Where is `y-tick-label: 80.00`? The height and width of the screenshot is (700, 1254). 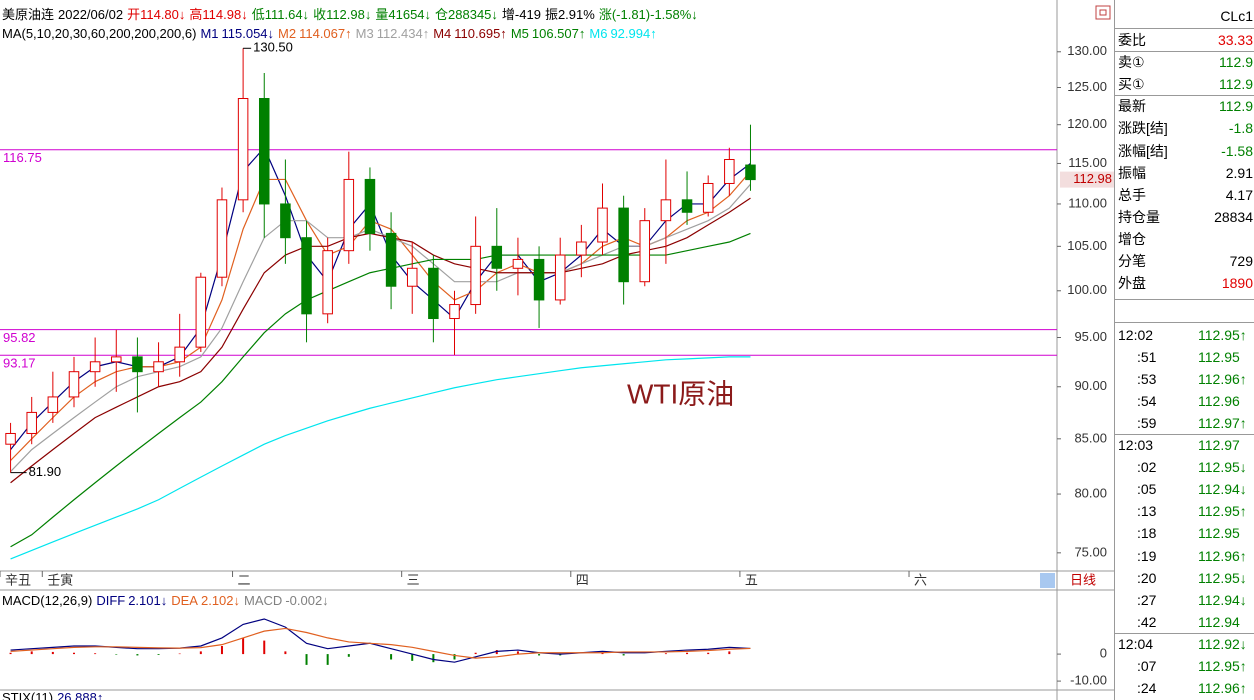
y-tick-label: 80.00 is located at coordinates (1090, 492).